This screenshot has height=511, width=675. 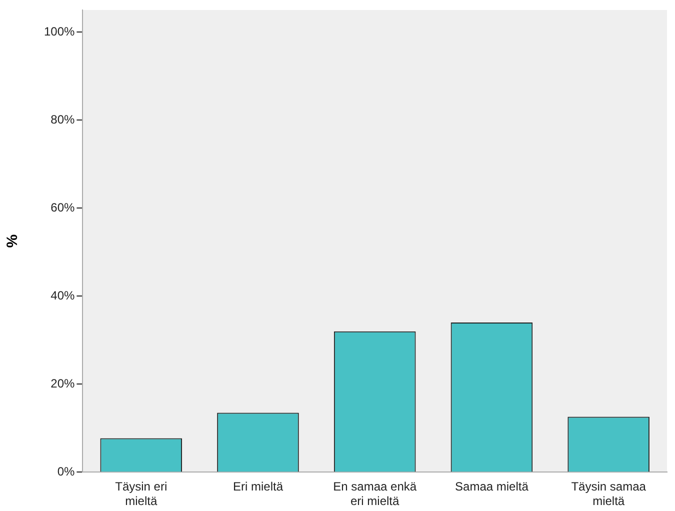 I want to click on y-tick-label: 40%, so click(x=63, y=295).